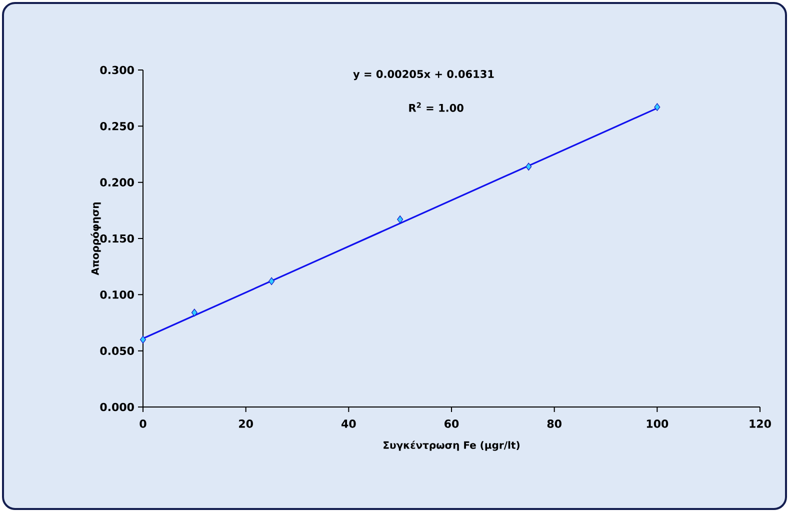 The height and width of the screenshot is (512, 789). Describe the element at coordinates (246, 424) in the screenshot. I see `x-tick-label: 20` at that location.